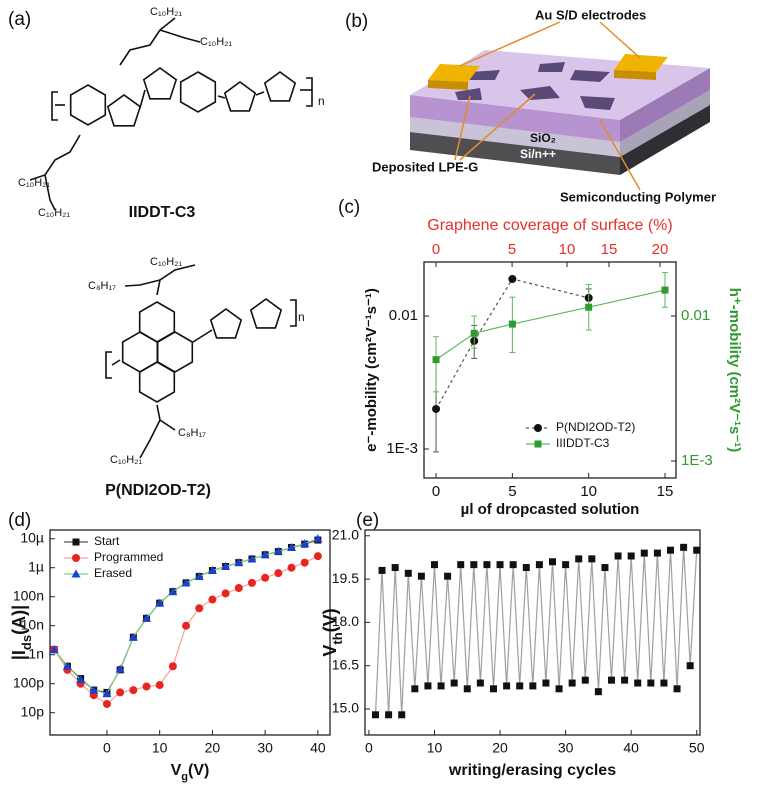 The width and height of the screenshot is (766, 789). Describe the element at coordinates (403, 315) in the screenshot. I see `y-tick-label: 0.01` at that location.